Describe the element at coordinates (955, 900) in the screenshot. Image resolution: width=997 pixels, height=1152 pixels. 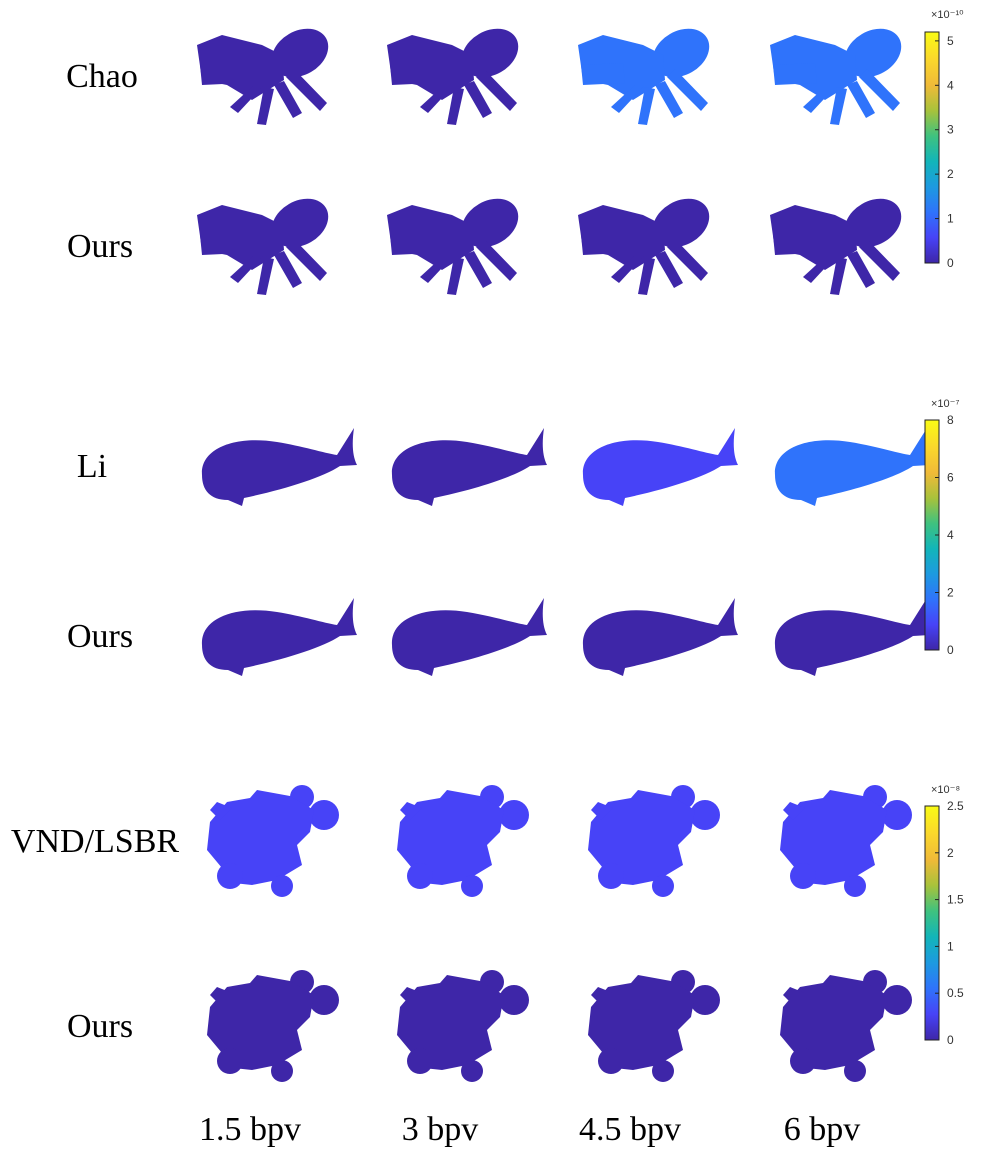
I see `colorbar-tick-label: 1.5` at that location.